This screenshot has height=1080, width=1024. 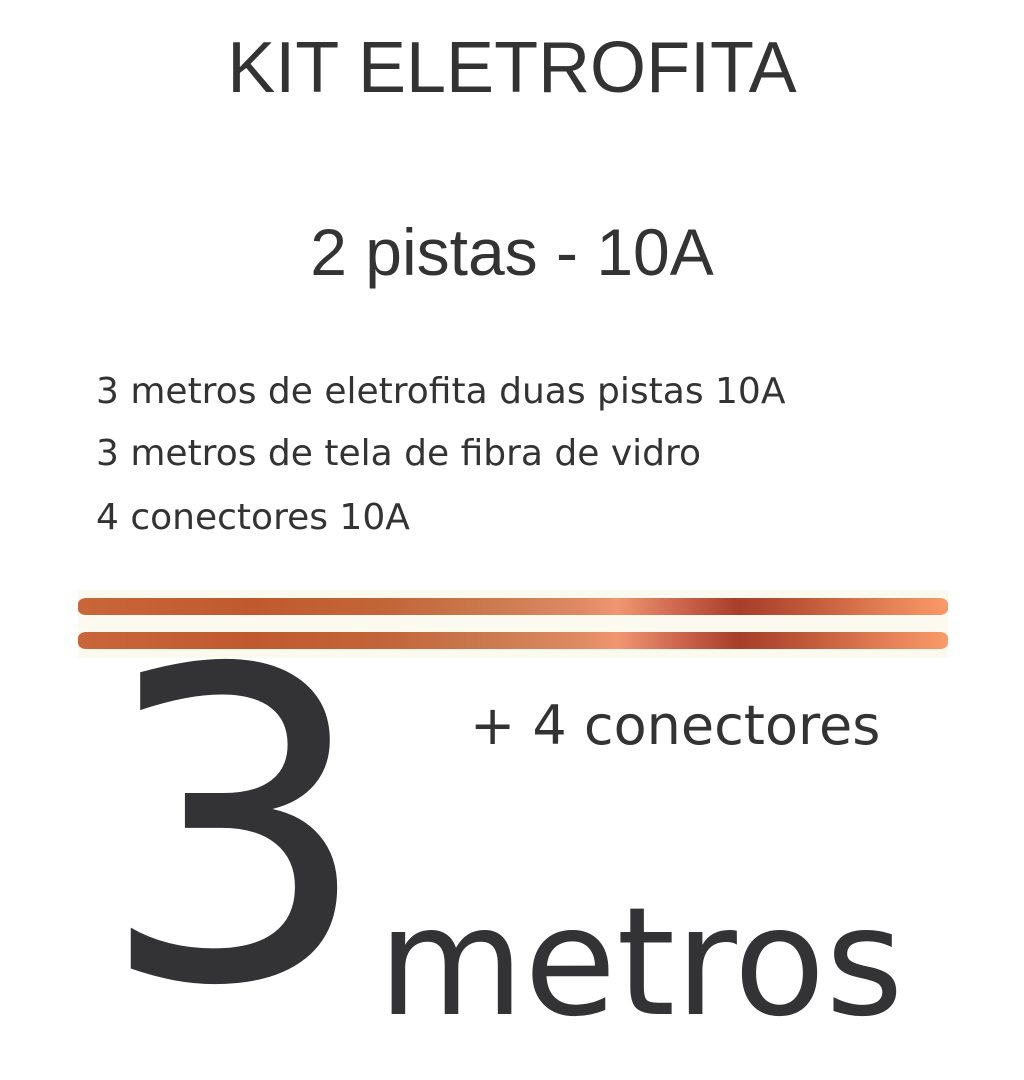 What do you see at coordinates (441, 391) in the screenshot?
I see `feature-item: 3 metros de eletrofita duas pistas 10A` at bounding box center [441, 391].